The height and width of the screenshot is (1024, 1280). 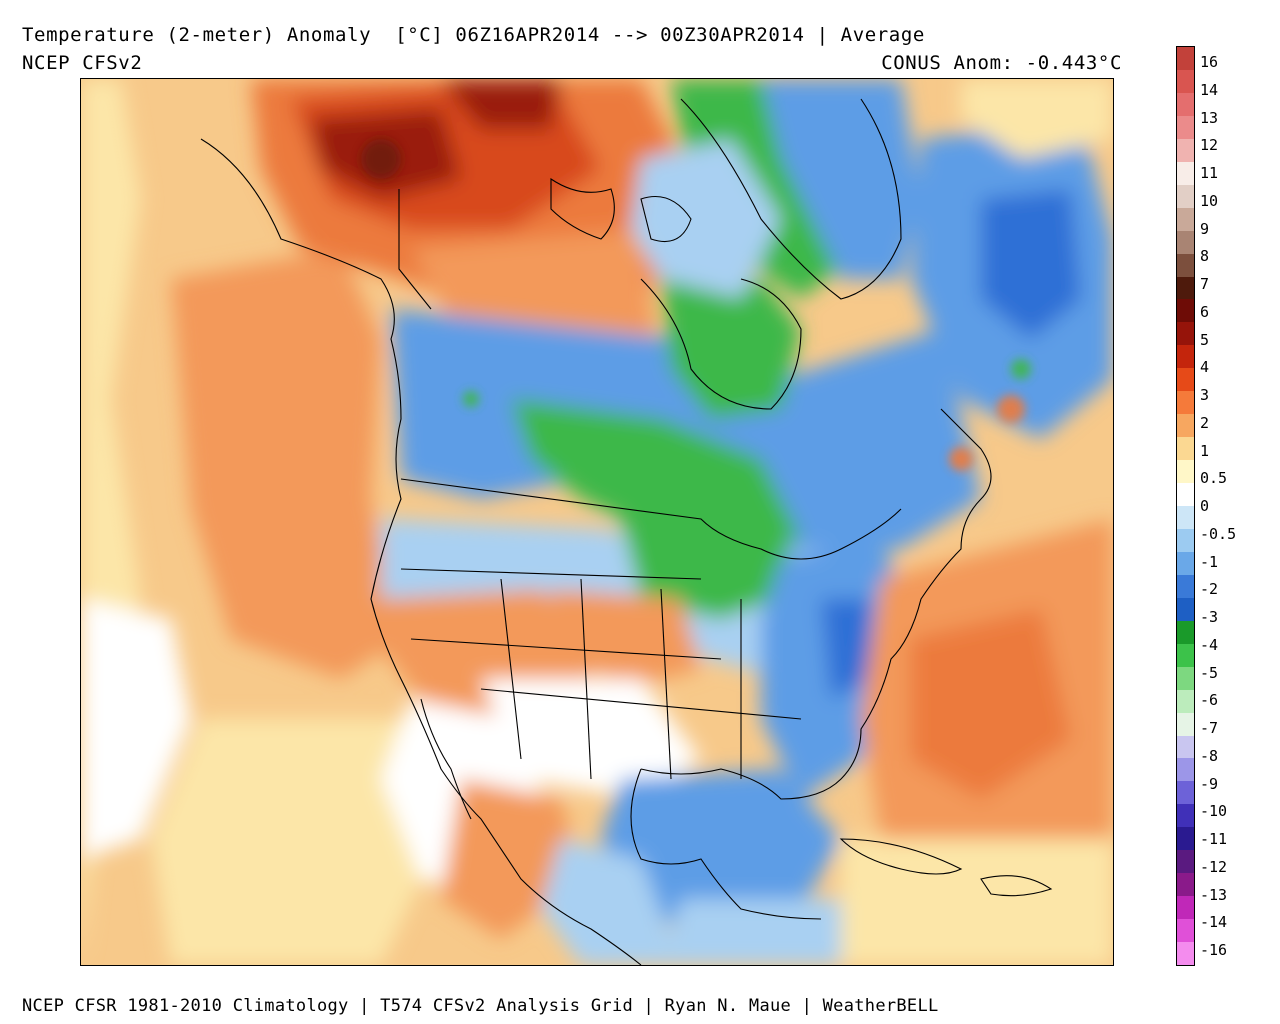 What do you see at coordinates (1205, 284) in the screenshot?
I see `colorbar-tick-label: 7` at bounding box center [1205, 284].